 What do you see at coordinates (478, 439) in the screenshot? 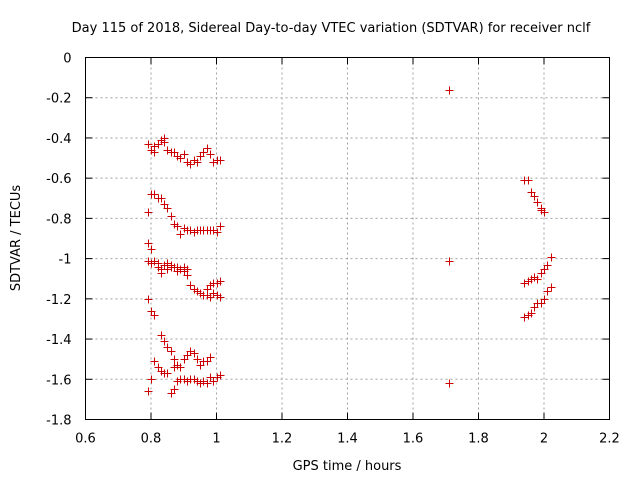
I see `x-tick-label: 1.8` at bounding box center [478, 439].